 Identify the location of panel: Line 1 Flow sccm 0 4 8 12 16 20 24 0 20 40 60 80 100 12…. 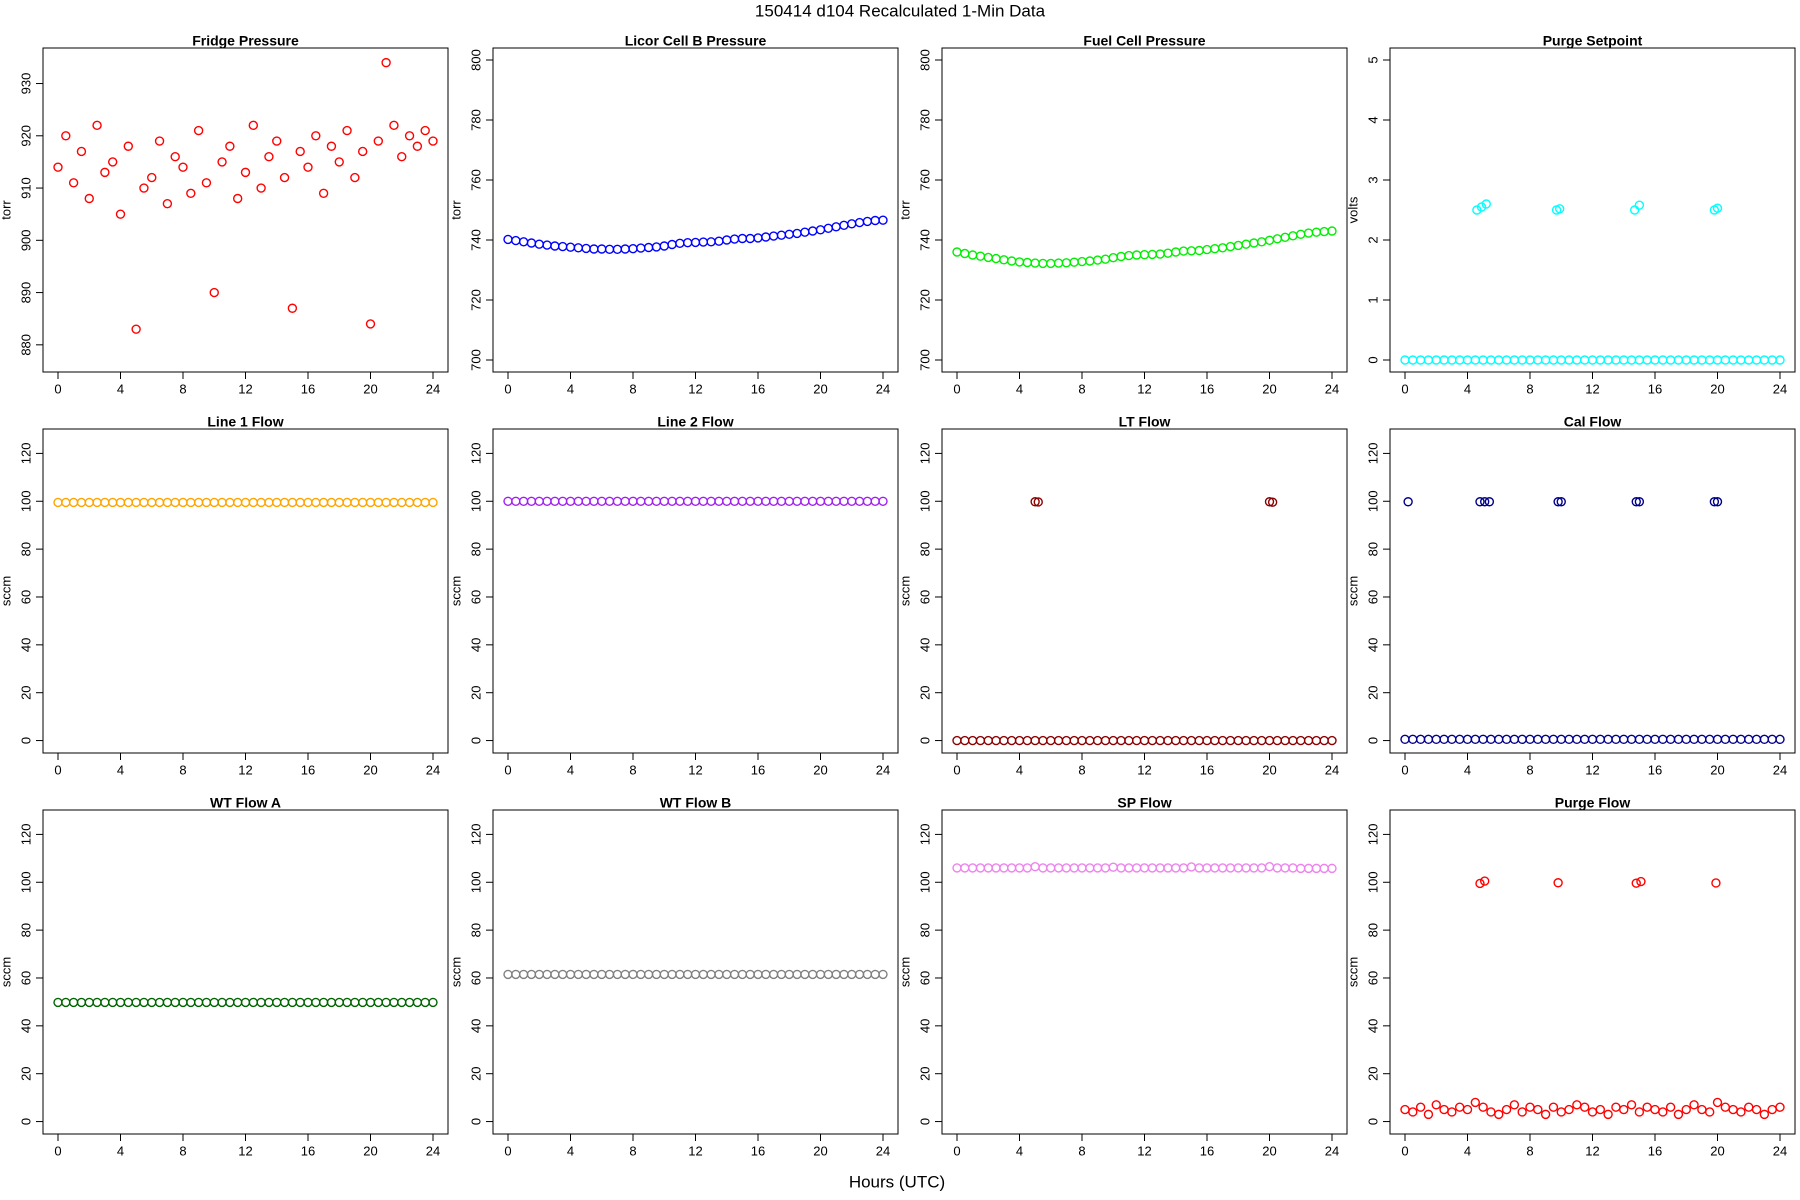
(224, 595).